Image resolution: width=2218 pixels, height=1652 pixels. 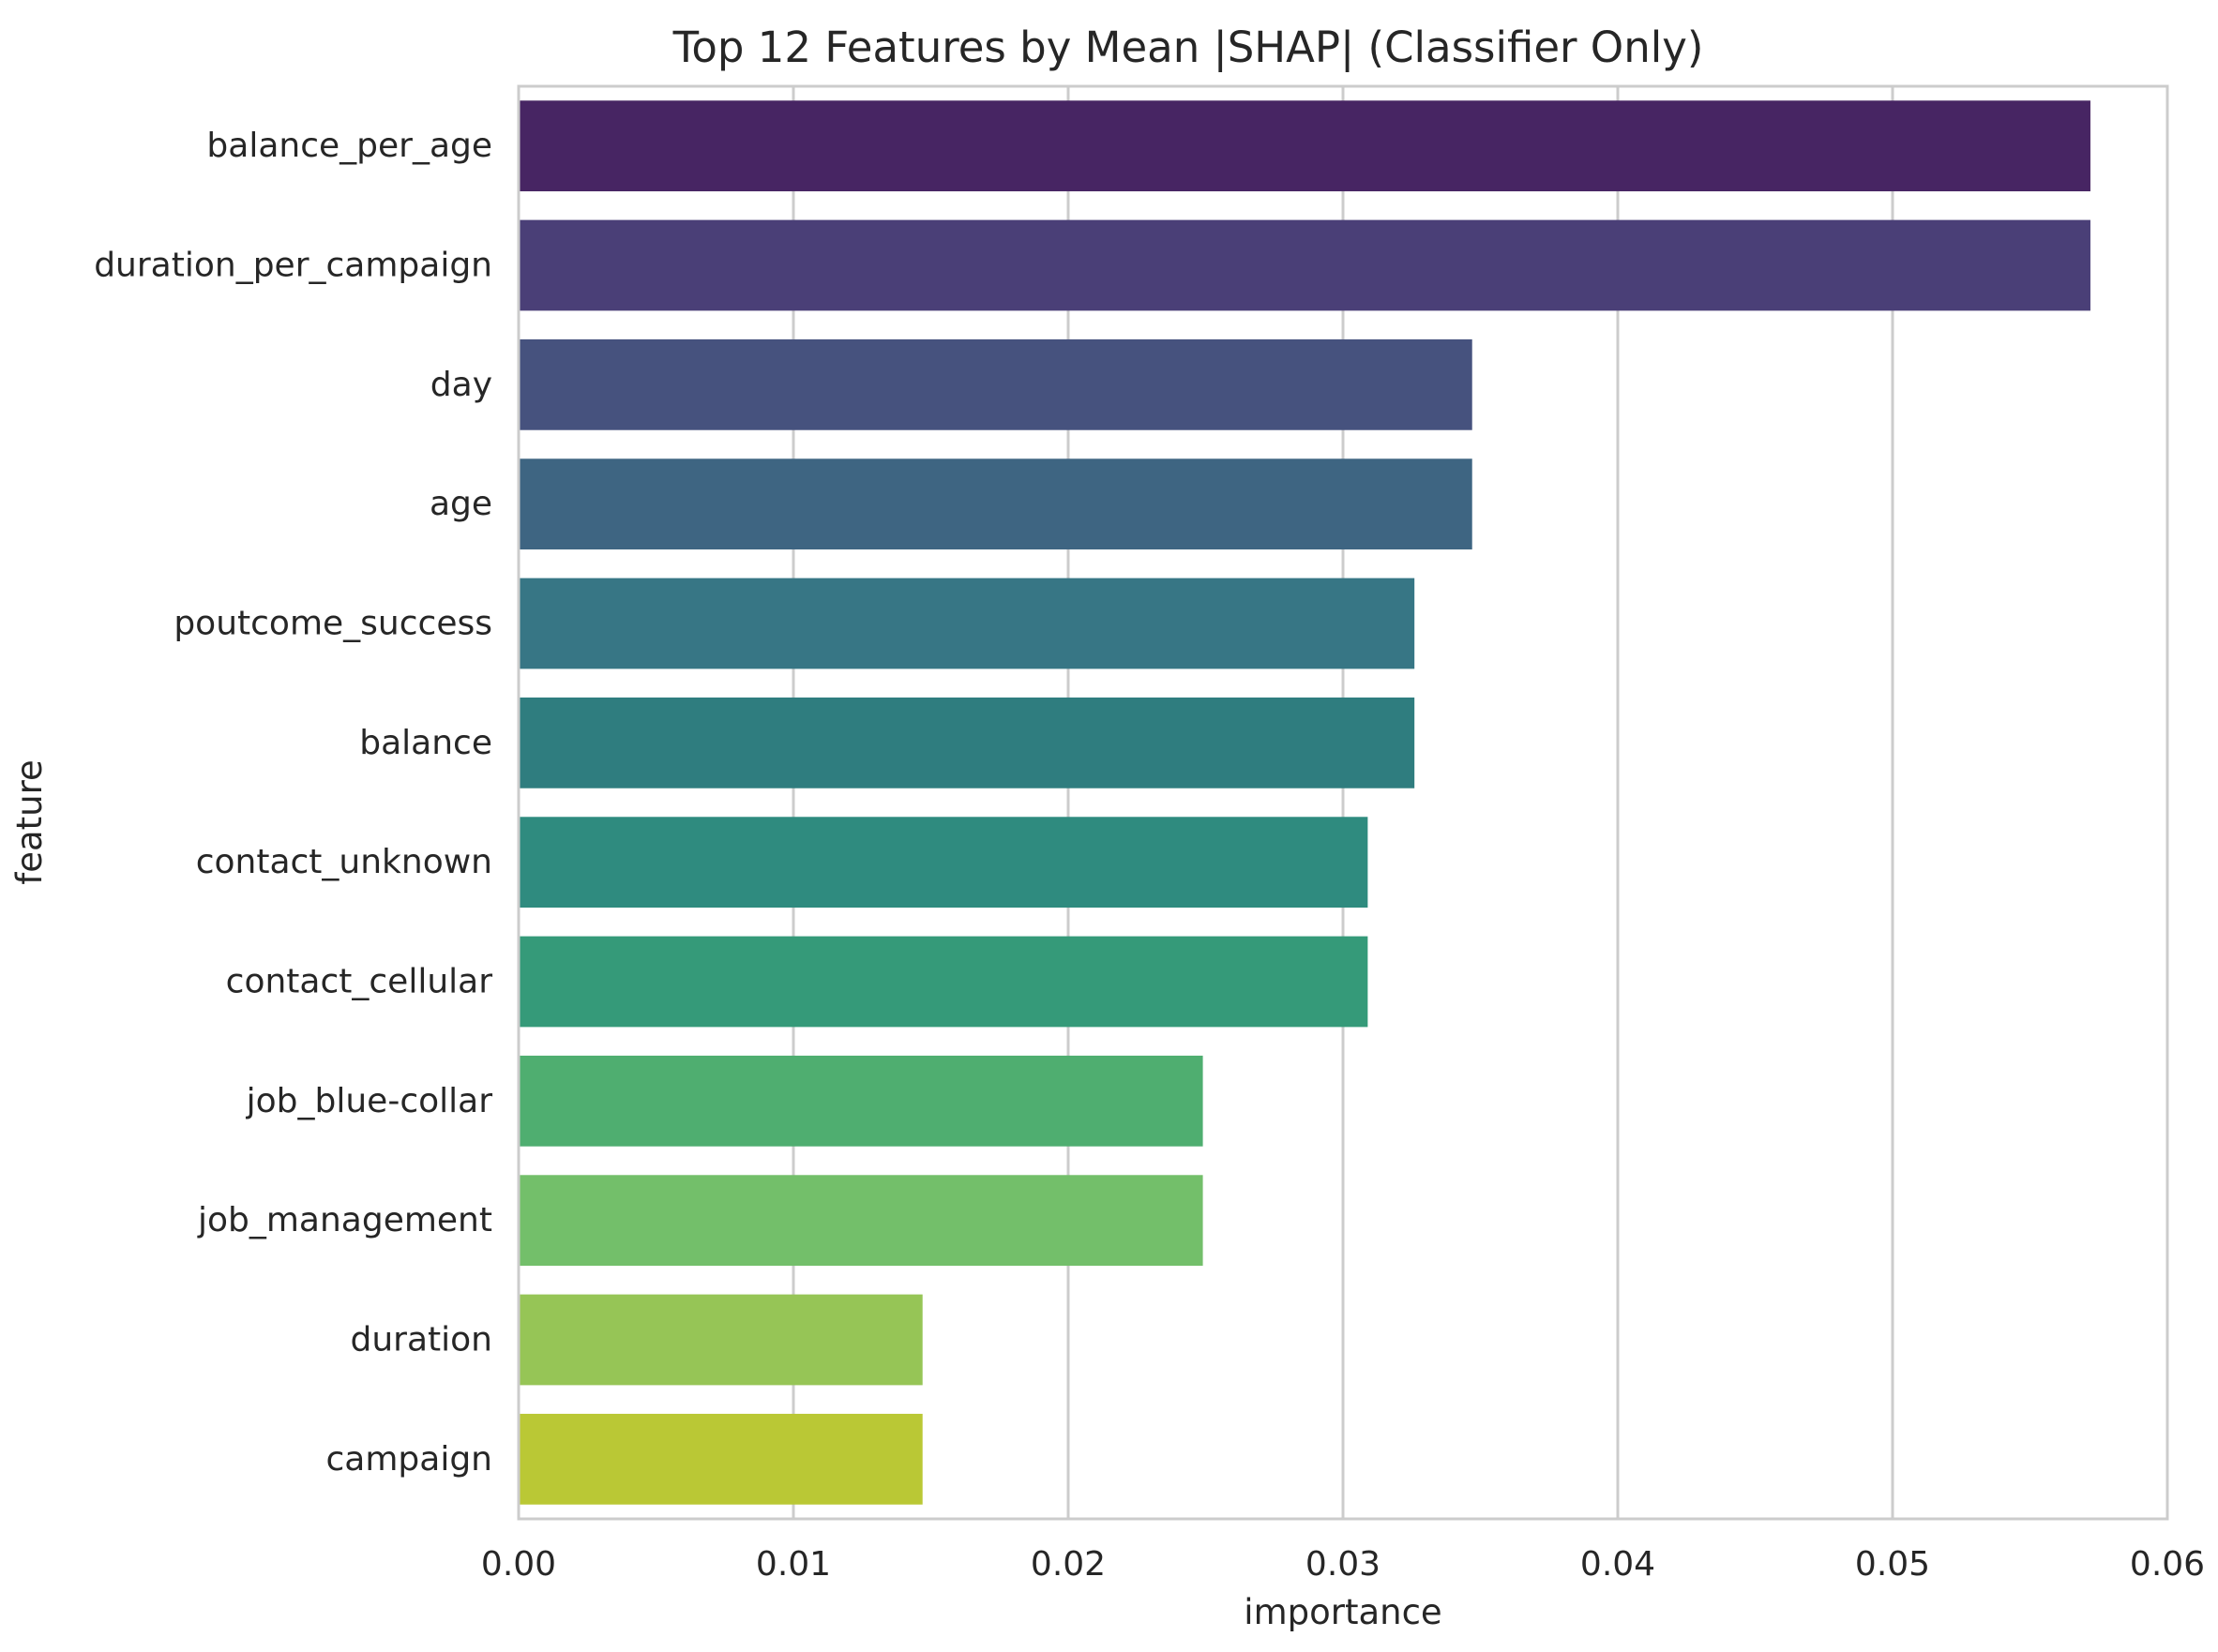 What do you see at coordinates (967, 742) in the screenshot?
I see `bar-balance` at bounding box center [967, 742].